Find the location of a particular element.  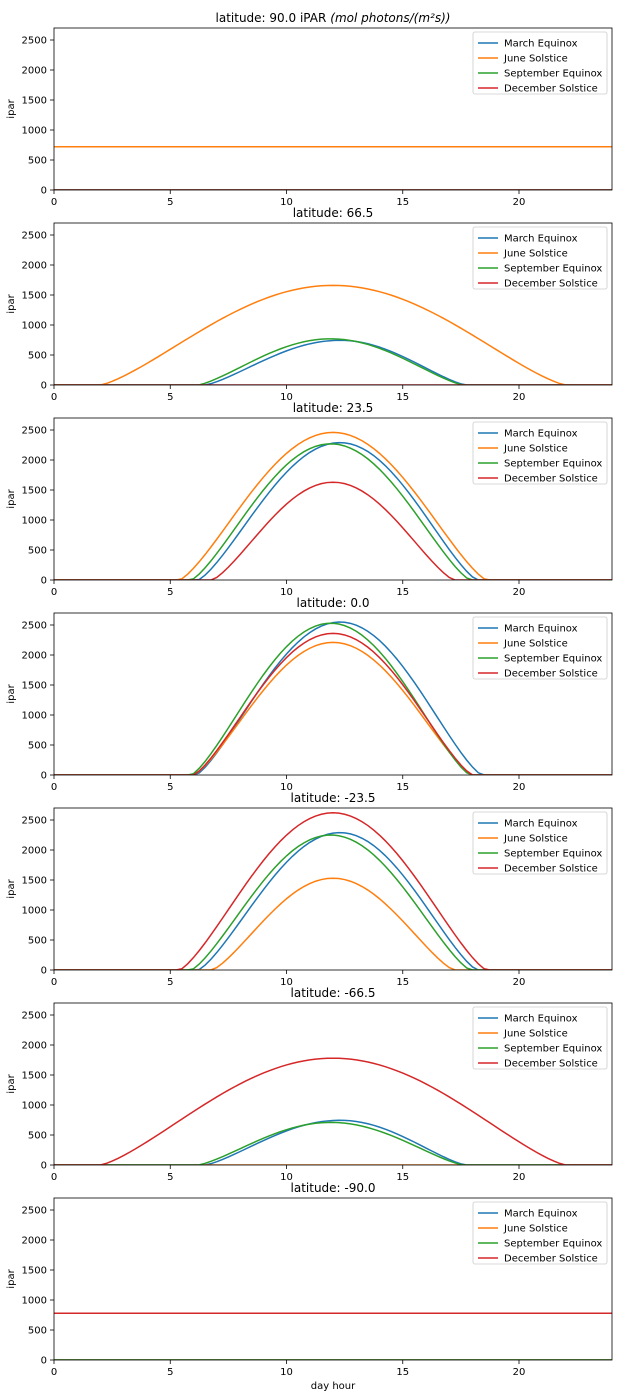

subplot-title: latitude: 0.0 is located at coordinates (333, 603).